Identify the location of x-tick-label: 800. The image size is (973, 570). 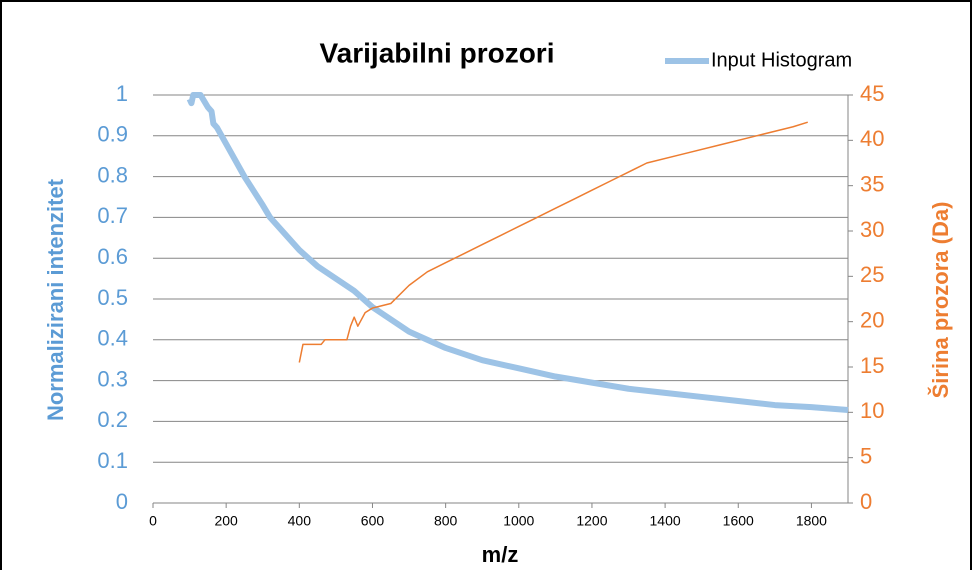
(446, 521).